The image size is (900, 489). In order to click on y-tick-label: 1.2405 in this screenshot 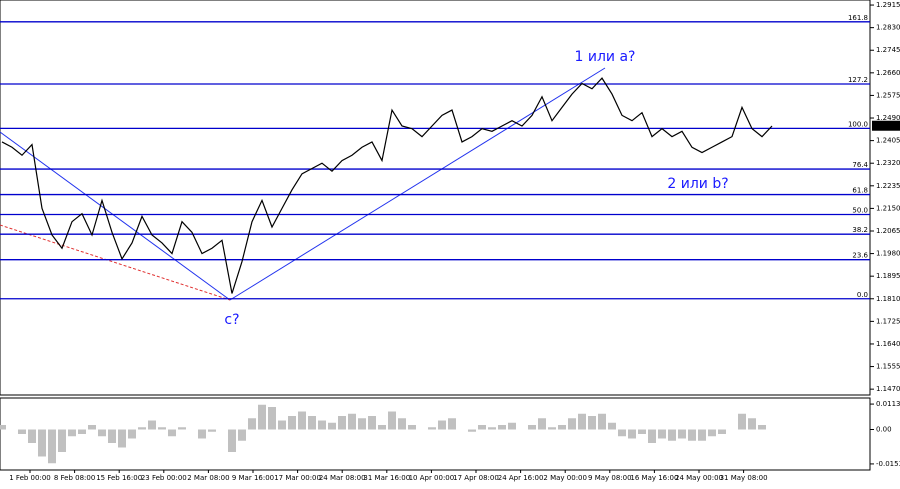, I will do `click(888, 141)`.